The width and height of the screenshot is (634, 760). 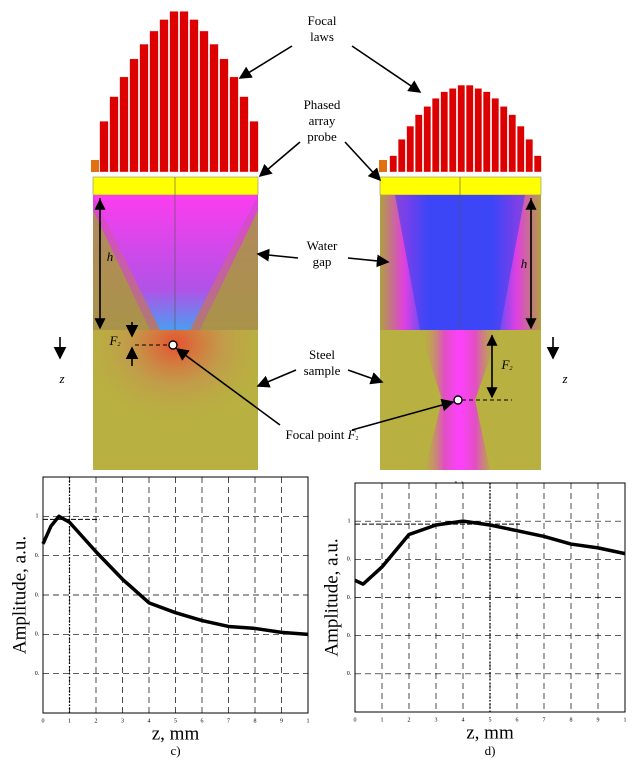 What do you see at coordinates (322, 20) in the screenshot?
I see `focal-laws-label: Focal` at bounding box center [322, 20].